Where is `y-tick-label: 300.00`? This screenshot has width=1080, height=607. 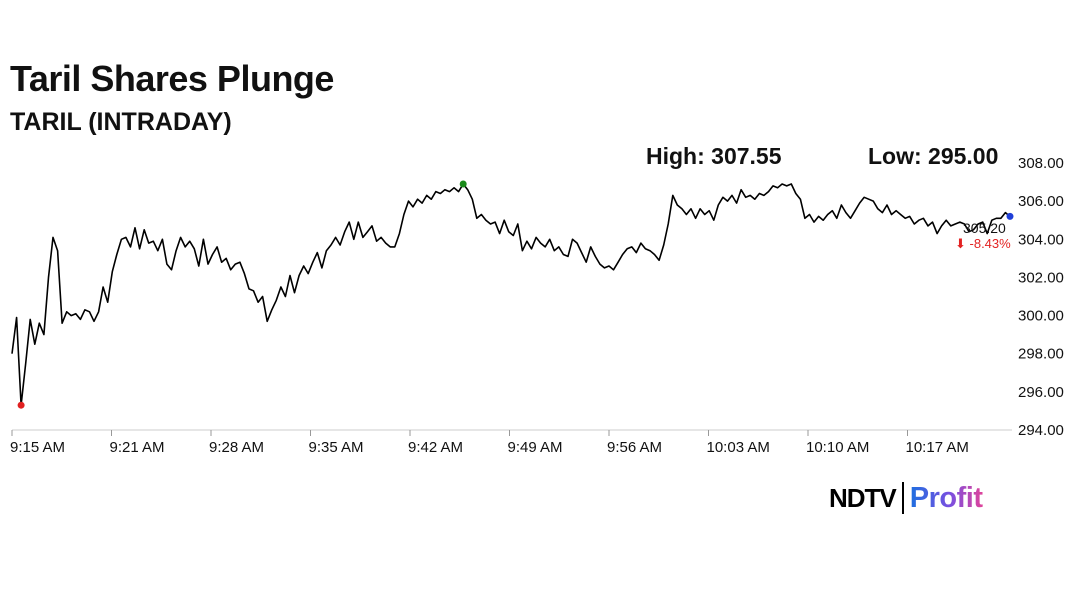 y-tick-label: 300.00 is located at coordinates (1041, 316).